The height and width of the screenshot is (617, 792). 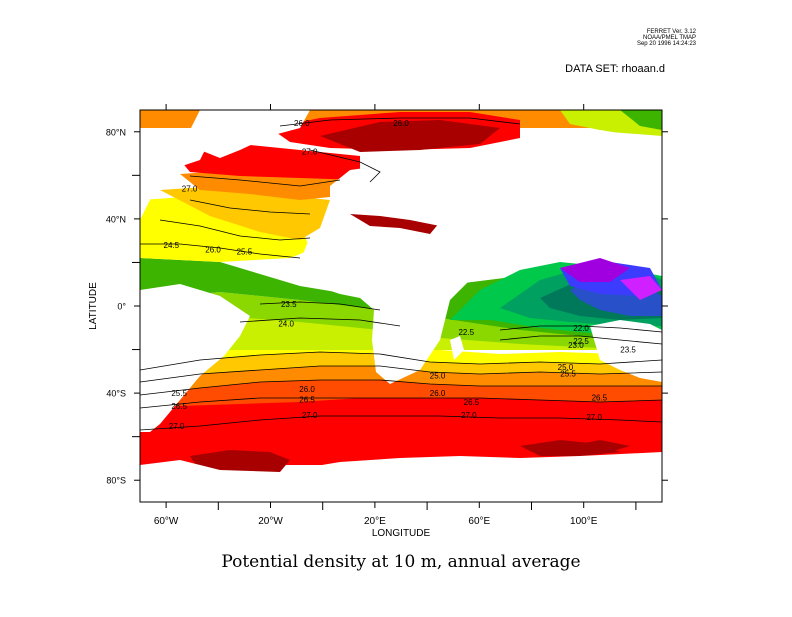 I want to click on land-europe-asia, so click(x=496, y=196).